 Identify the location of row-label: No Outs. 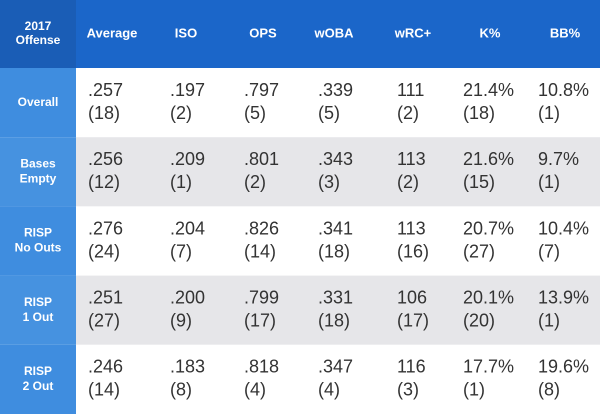
(38, 248).